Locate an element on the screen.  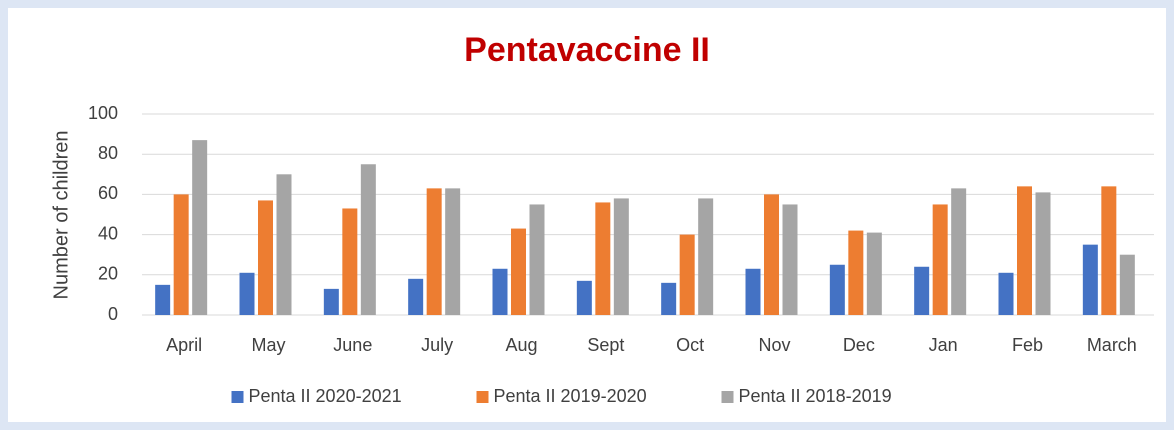
x-tick-label: Oct is located at coordinates (690, 345).